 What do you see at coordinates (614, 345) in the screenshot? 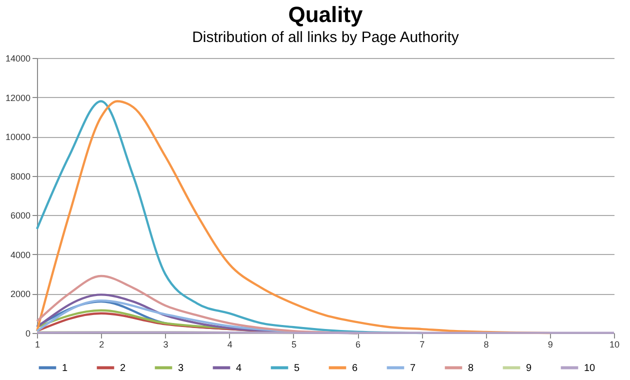
I see `x-tick-label: 10` at bounding box center [614, 345].